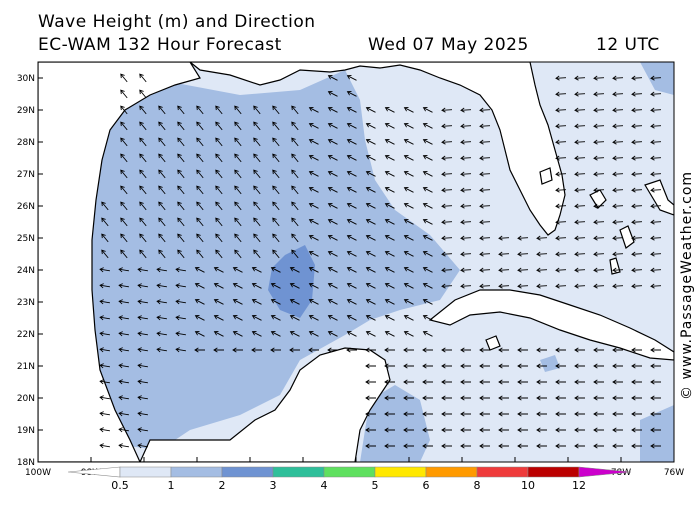 This screenshot has width=700, height=525. Describe the element at coordinates (657, 78) in the screenshot. I see `wave-band-1-2-ne` at that location.